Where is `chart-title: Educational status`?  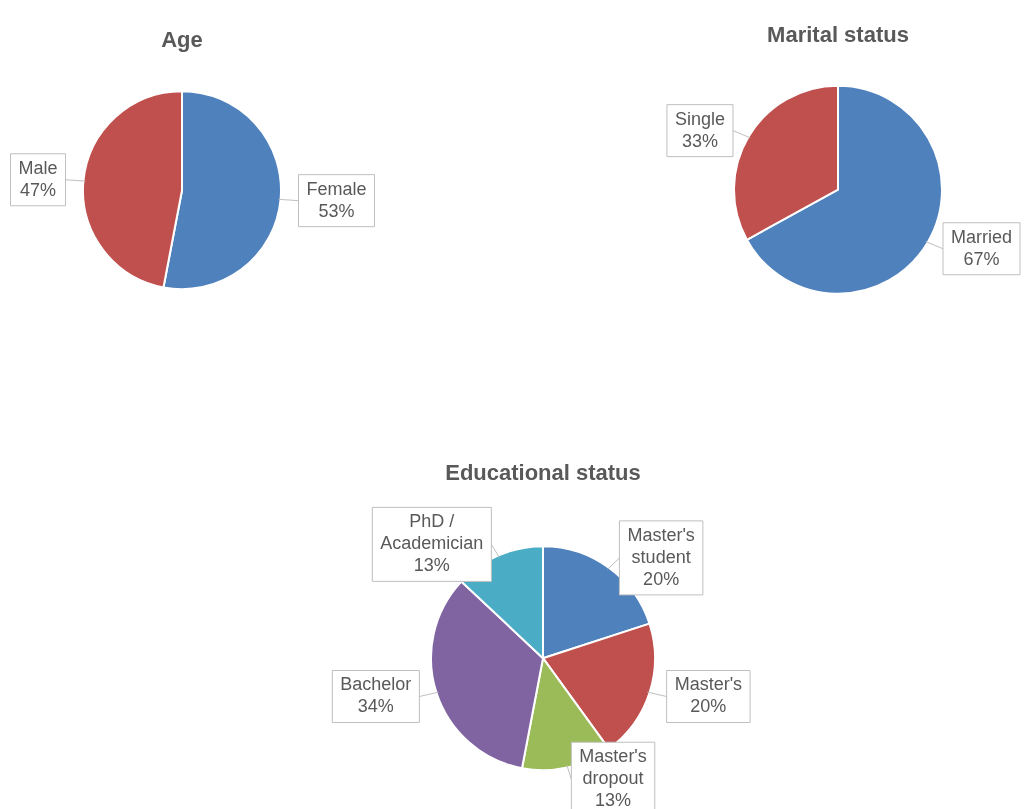 chart-title: Educational status is located at coordinates (543, 473).